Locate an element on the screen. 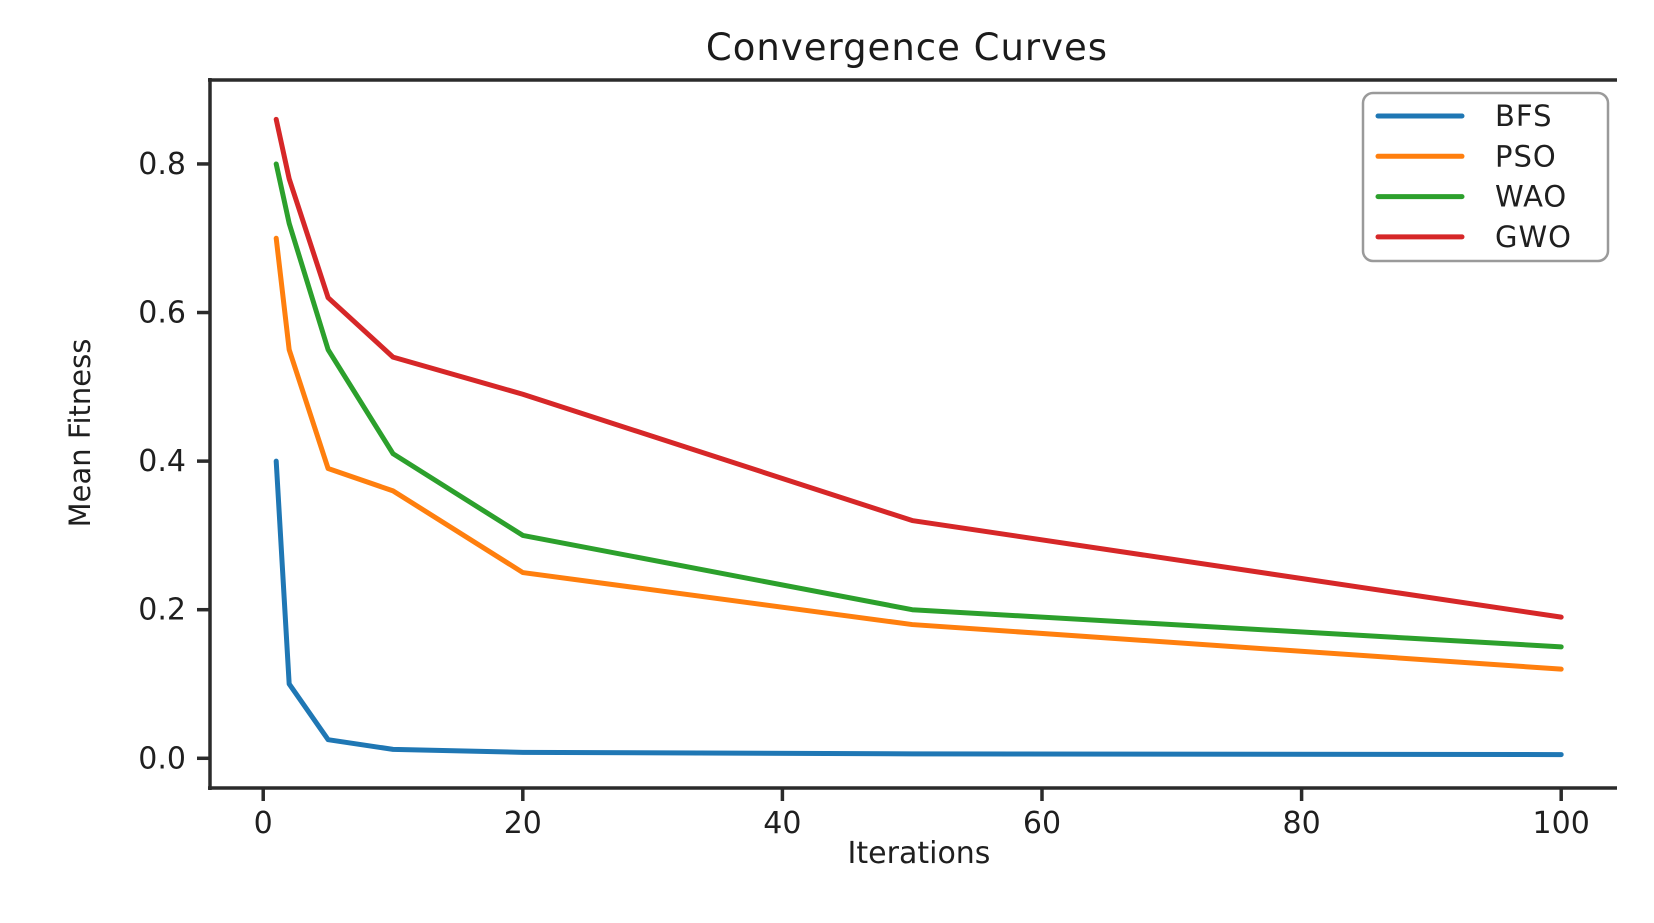 This screenshot has width=1654, height=923. x-tick-label: 80 is located at coordinates (1301, 823).